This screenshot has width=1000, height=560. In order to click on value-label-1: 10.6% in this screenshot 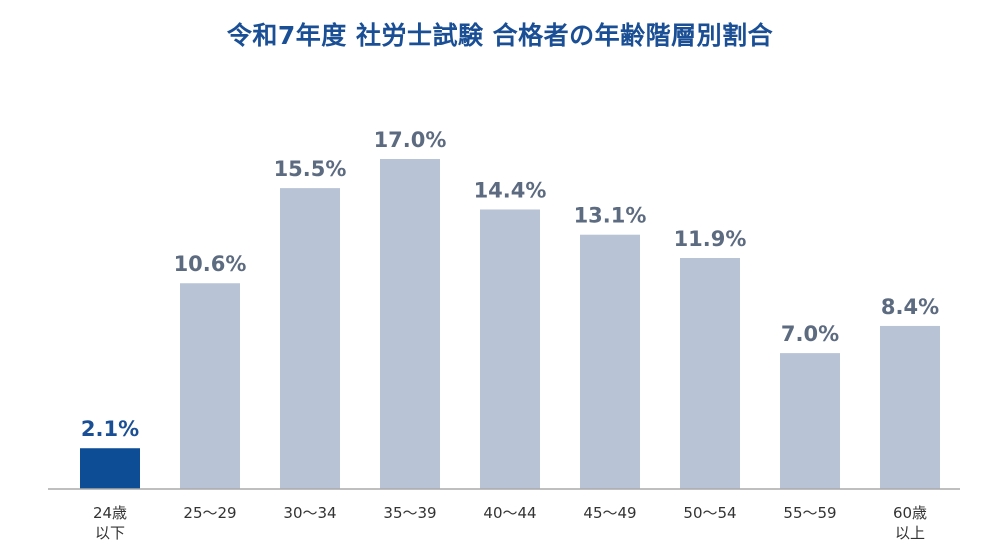, I will do `click(210, 264)`.